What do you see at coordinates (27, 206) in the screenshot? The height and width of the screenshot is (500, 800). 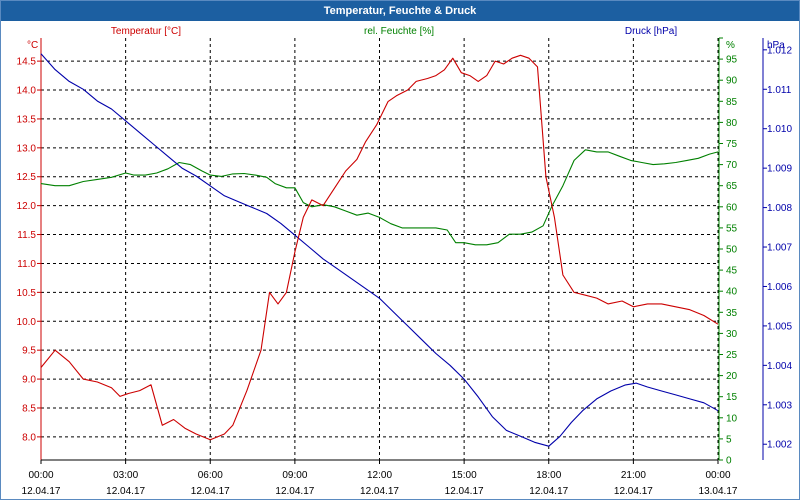 I see `temperature-tick-label: 12.0` at bounding box center [27, 206].